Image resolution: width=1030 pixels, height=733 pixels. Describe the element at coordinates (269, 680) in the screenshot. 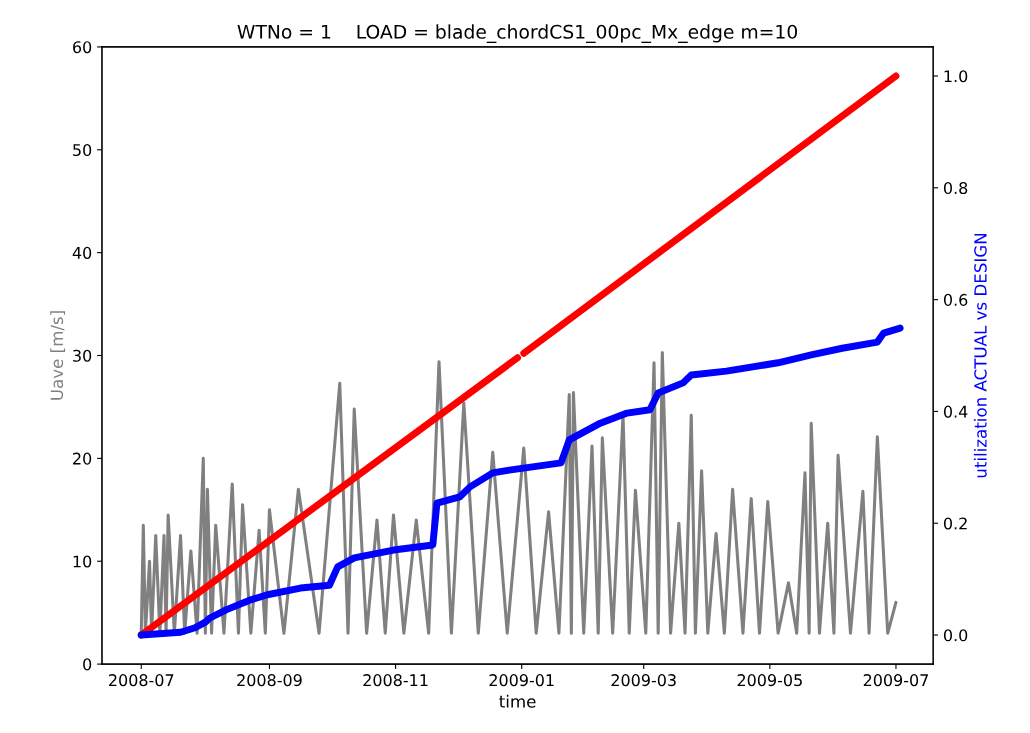

I see `x-tick-label: 2008-09` at that location.